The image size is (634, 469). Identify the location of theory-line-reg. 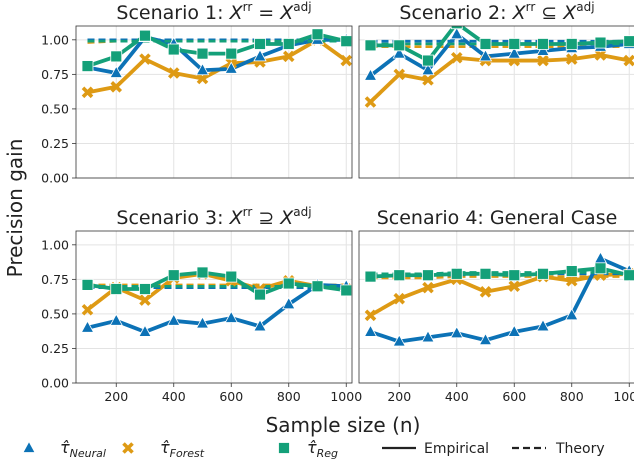
(500, 273).